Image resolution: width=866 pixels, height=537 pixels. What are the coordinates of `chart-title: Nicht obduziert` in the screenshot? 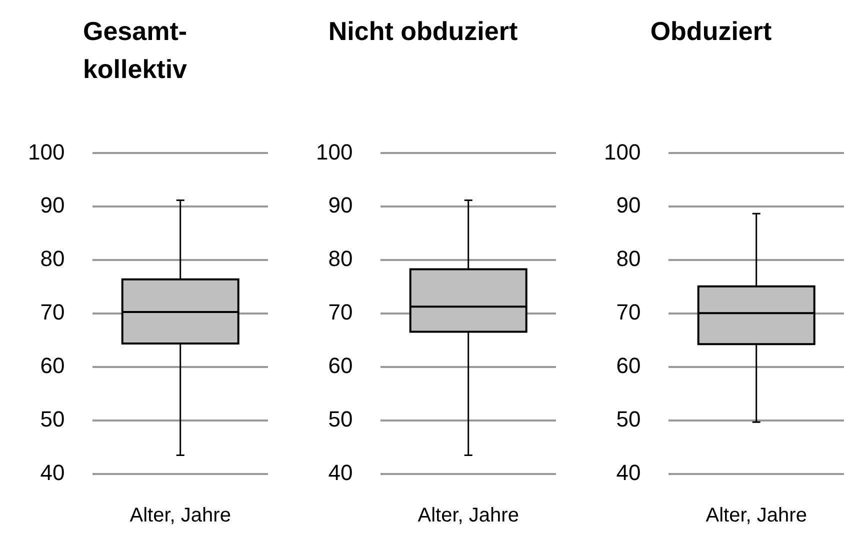 It's located at (423, 31).